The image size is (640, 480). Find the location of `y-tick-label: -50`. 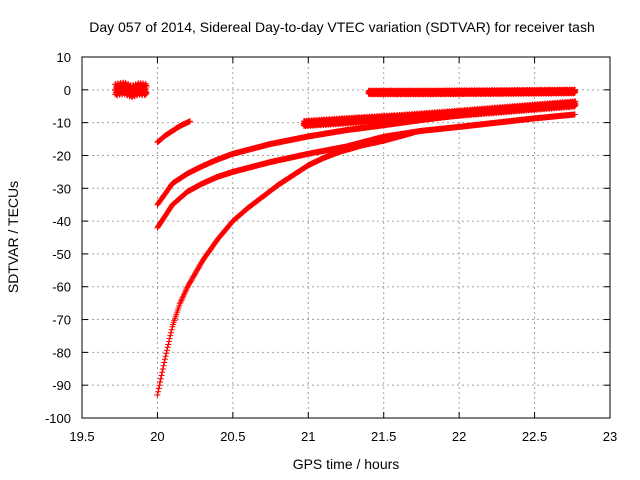

y-tick-label: -50 is located at coordinates (61, 254).